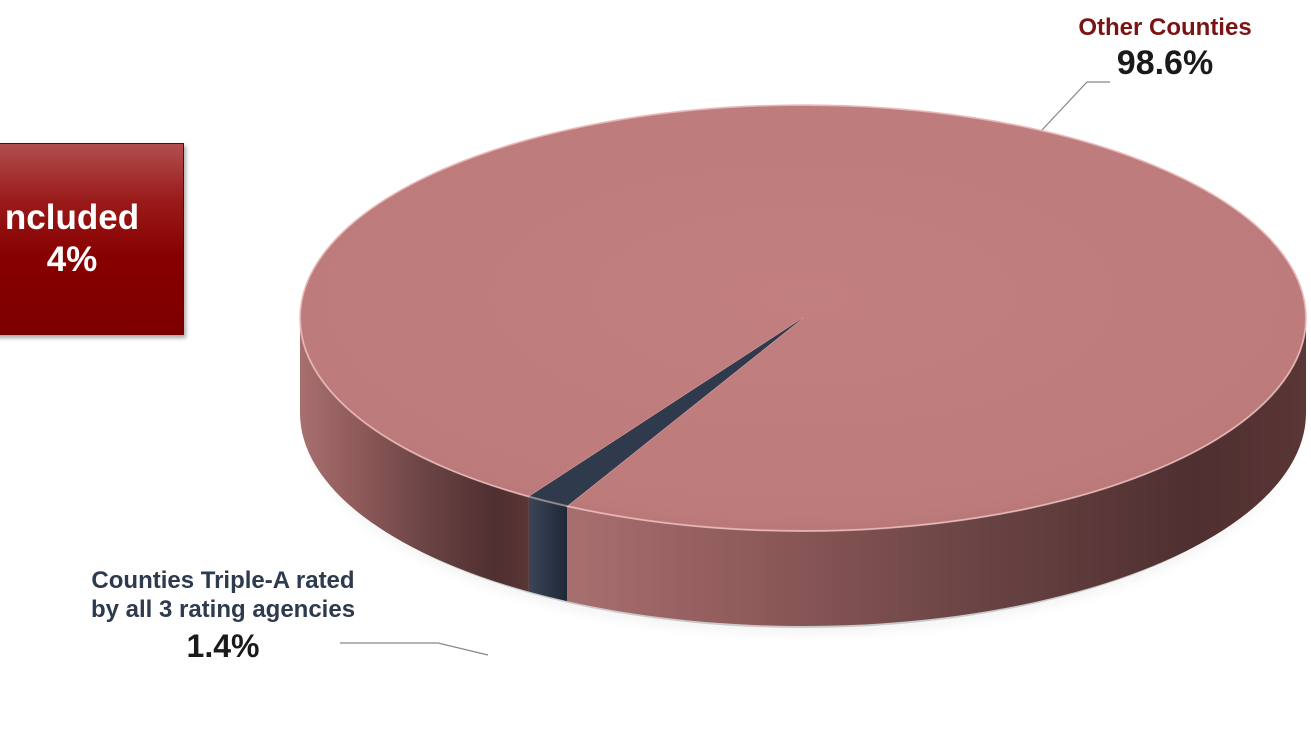 The width and height of the screenshot is (1311, 731). What do you see at coordinates (223, 645) in the screenshot?
I see `slice-label-value: 1.4%` at bounding box center [223, 645].